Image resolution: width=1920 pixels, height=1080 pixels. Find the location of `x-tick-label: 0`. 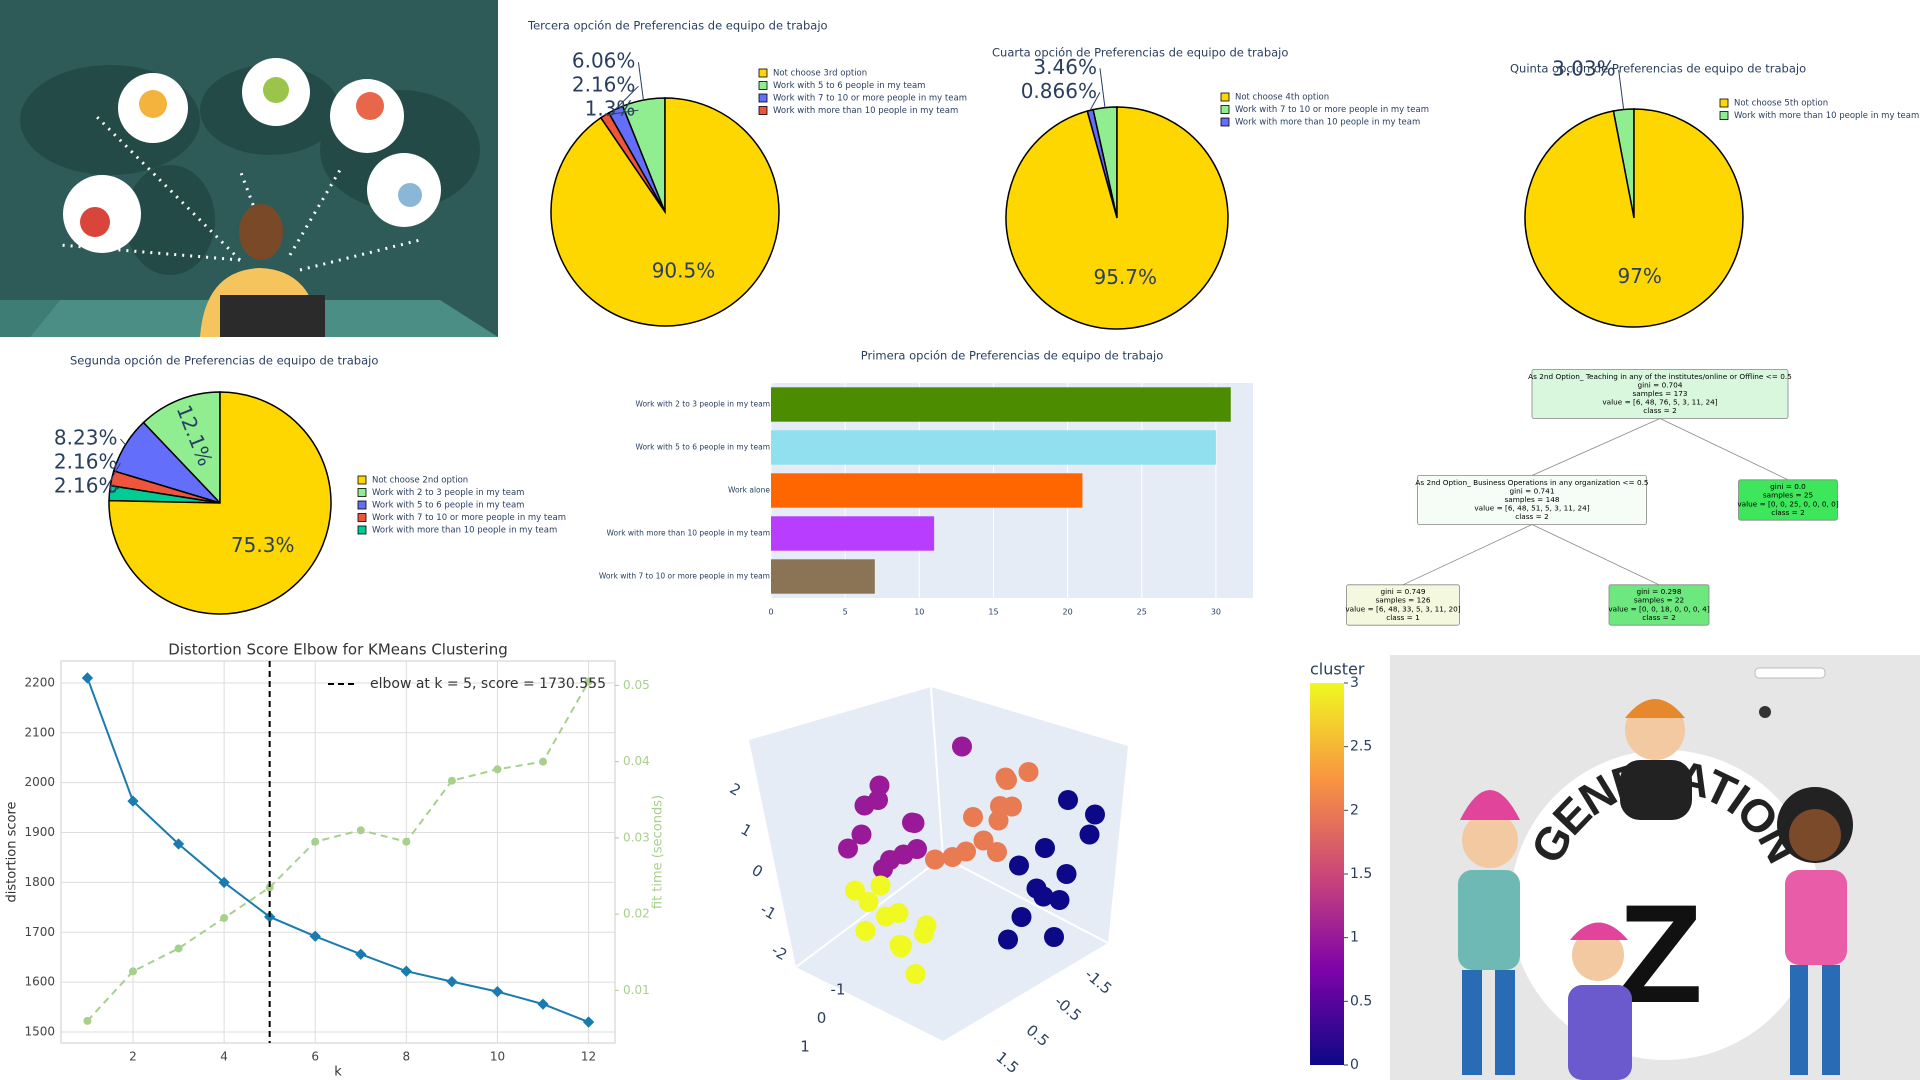

x-tick-label: 0 is located at coordinates (770, 612).